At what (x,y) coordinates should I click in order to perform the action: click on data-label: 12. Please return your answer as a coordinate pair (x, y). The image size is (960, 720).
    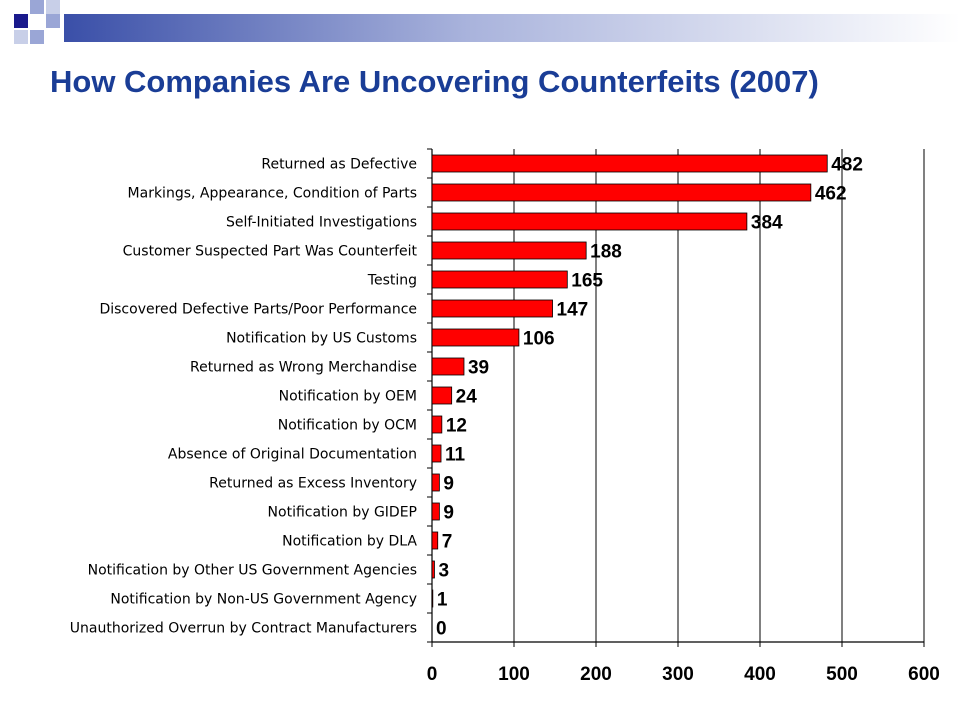
    Looking at the image, I should click on (456, 426).